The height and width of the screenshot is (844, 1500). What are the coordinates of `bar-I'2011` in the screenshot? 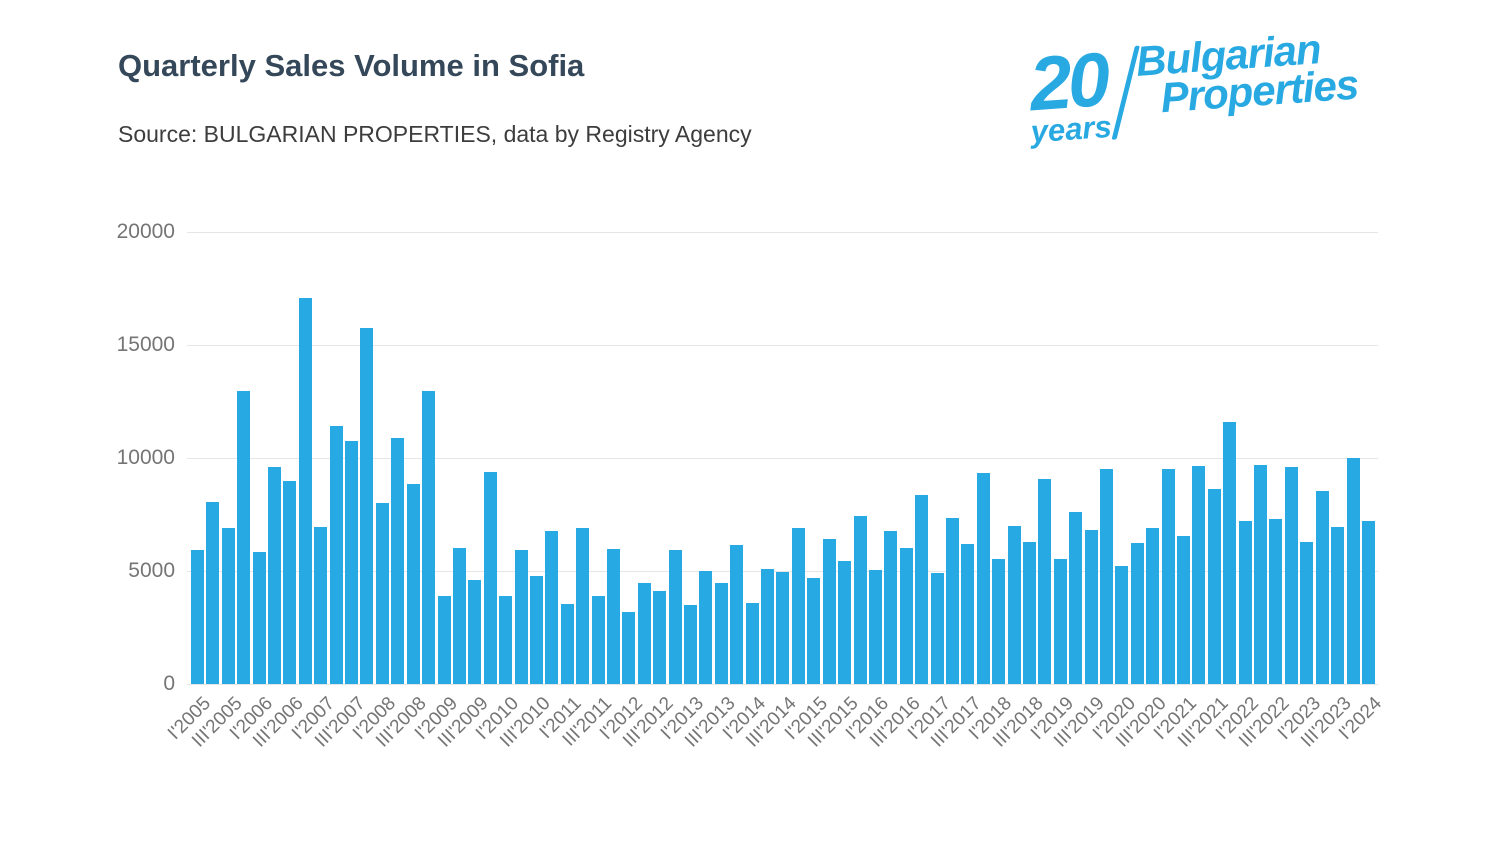 It's located at (567, 643).